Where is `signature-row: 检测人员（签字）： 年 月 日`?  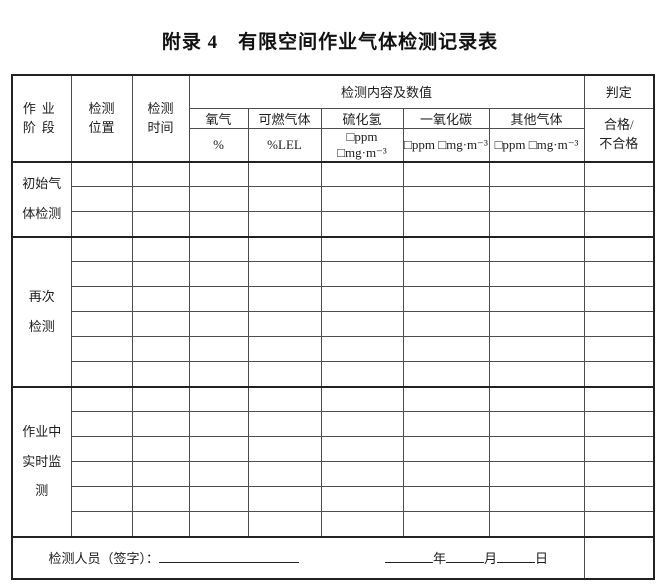
signature-row: 检测人员（签字）： 年 月 日 is located at coordinates (333, 557).